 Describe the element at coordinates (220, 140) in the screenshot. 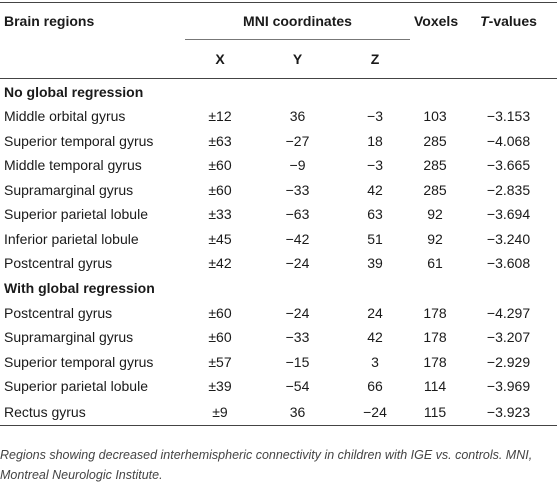

I see `value-cell: ±63` at that location.